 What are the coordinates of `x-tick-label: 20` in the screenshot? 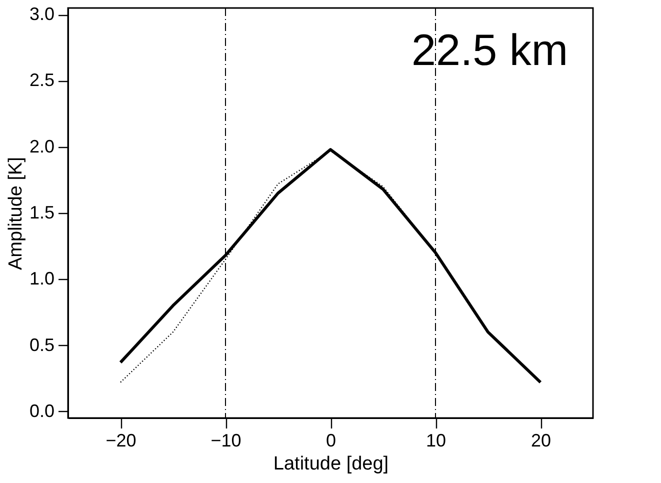 It's located at (541, 440).